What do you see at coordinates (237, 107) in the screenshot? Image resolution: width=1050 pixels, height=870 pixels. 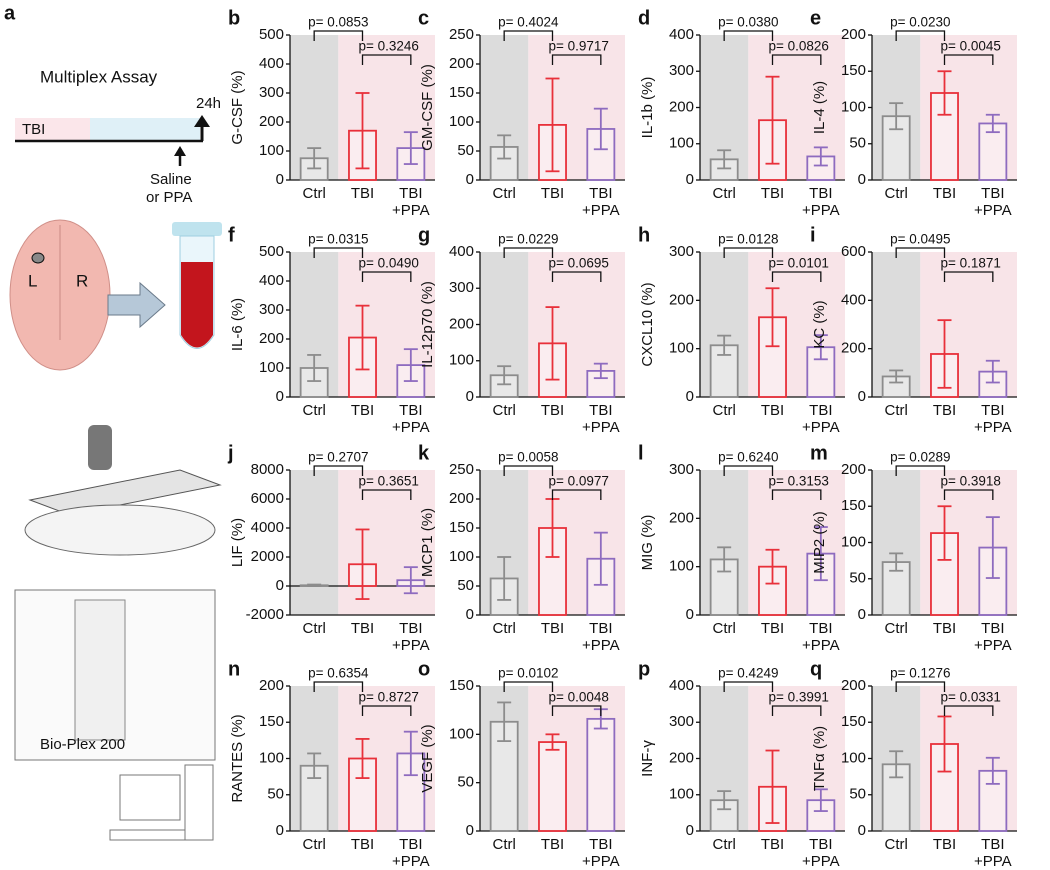 I see `y-axis-label: G-CSF (%)` at bounding box center [237, 107].